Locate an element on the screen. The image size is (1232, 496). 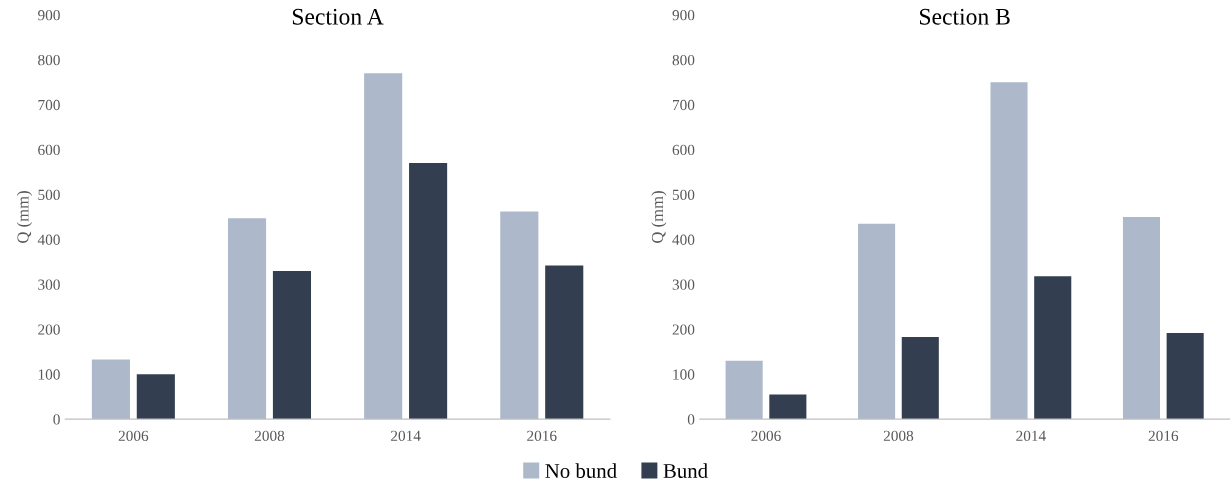
chart-title: Section A is located at coordinates (338, 16).